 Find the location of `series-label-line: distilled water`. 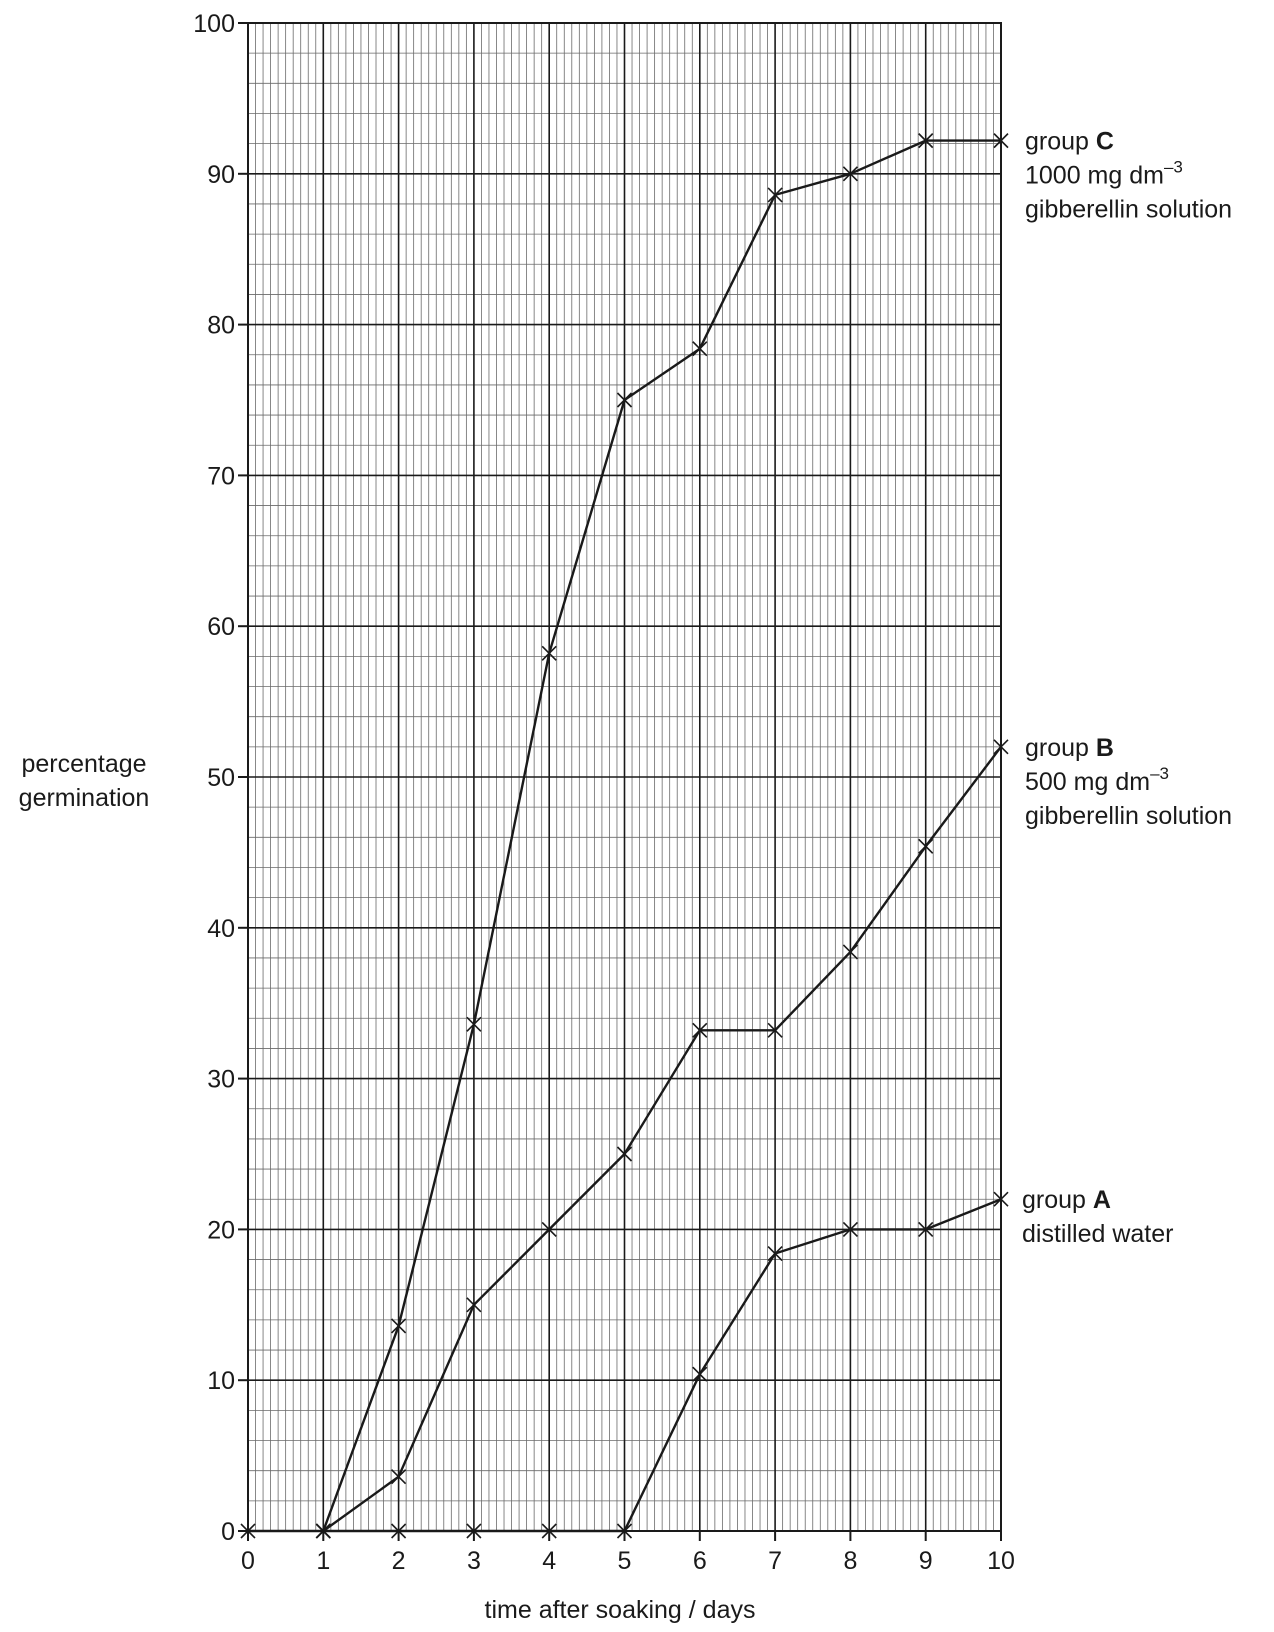

series-label-line: distilled water is located at coordinates (1097, 1234).